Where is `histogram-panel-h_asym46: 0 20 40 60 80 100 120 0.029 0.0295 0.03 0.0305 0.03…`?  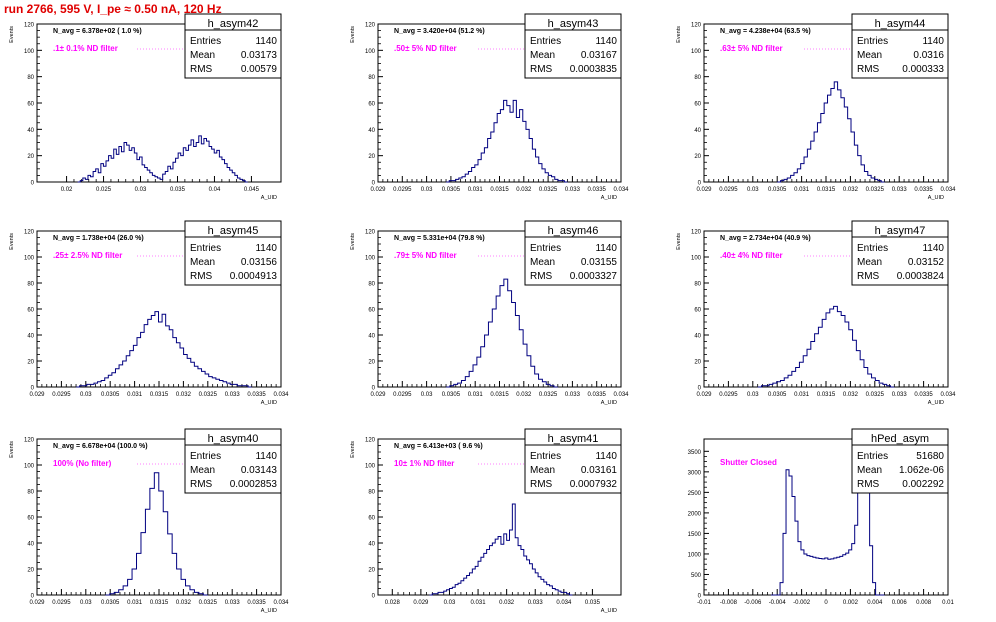
histogram-panel-h_asym46: 0 20 40 60 80 100 120 0.029 0.0295 0.03 0.0305 0.03… is located at coordinates (489, 313).